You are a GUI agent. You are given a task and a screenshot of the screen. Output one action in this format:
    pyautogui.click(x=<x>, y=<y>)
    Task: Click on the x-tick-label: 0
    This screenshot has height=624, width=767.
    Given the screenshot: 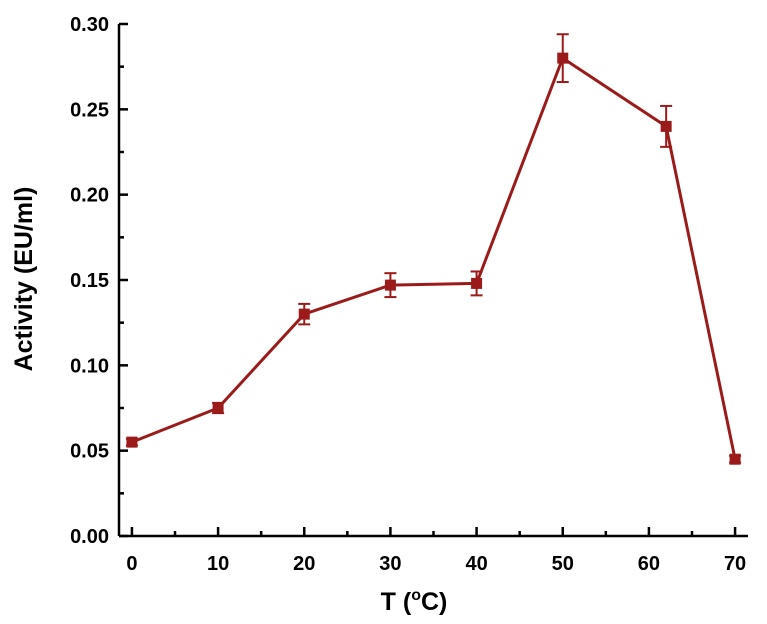 What is the action you would take?
    pyautogui.click(x=131, y=564)
    